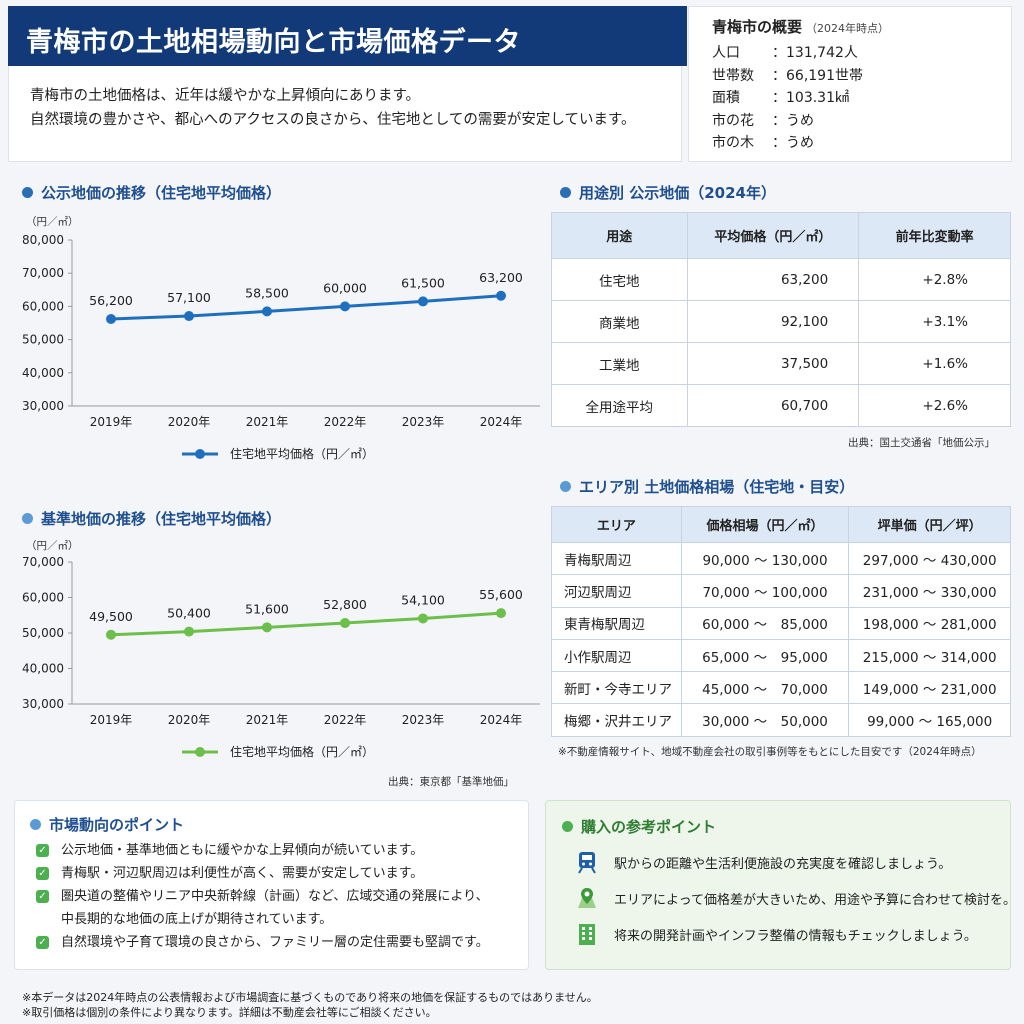 The height and width of the screenshot is (1024, 1024). I want to click on table-cell: 30,000 〜 50,000, so click(765, 720).